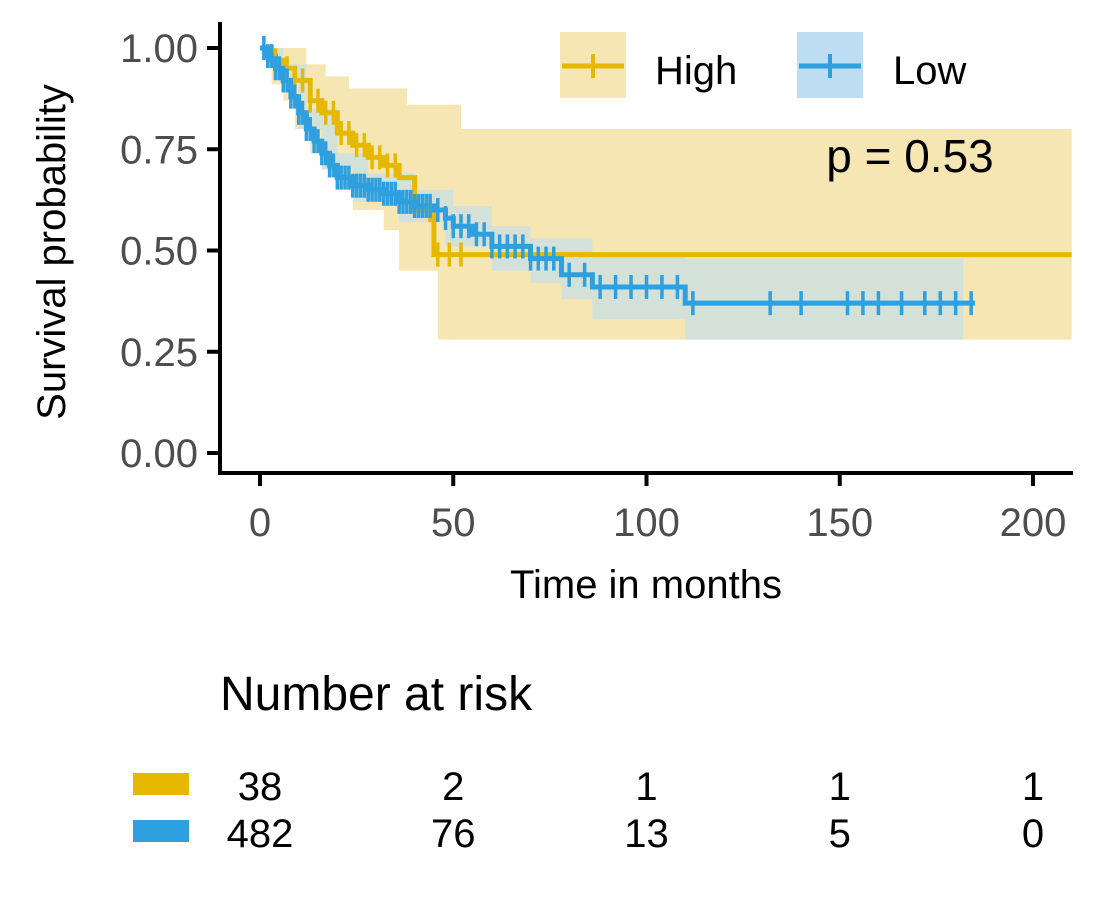 The width and height of the screenshot is (1100, 900). I want to click on risk-value-high: 2, so click(453, 787).